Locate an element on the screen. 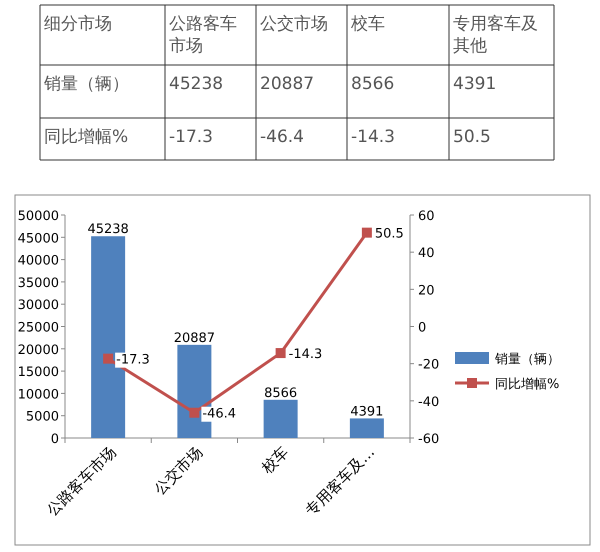 The height and width of the screenshot is (552, 600). y-tick-label: 45000 is located at coordinates (38, 238).